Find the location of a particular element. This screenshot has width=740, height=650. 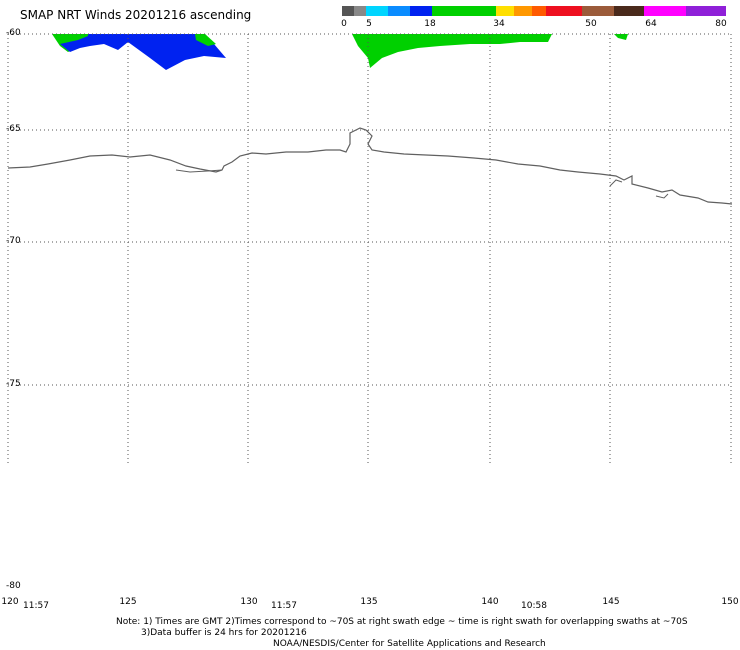

legend-seg-magenta is located at coordinates (665, 11).